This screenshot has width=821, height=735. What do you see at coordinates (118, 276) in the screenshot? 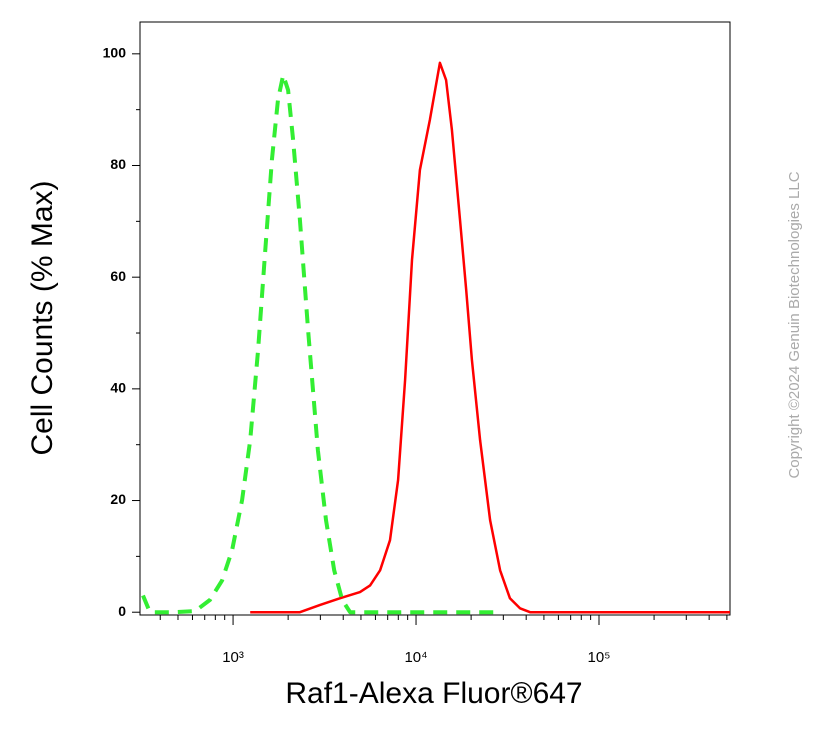
I see `y-tick-label: 60` at bounding box center [118, 276].